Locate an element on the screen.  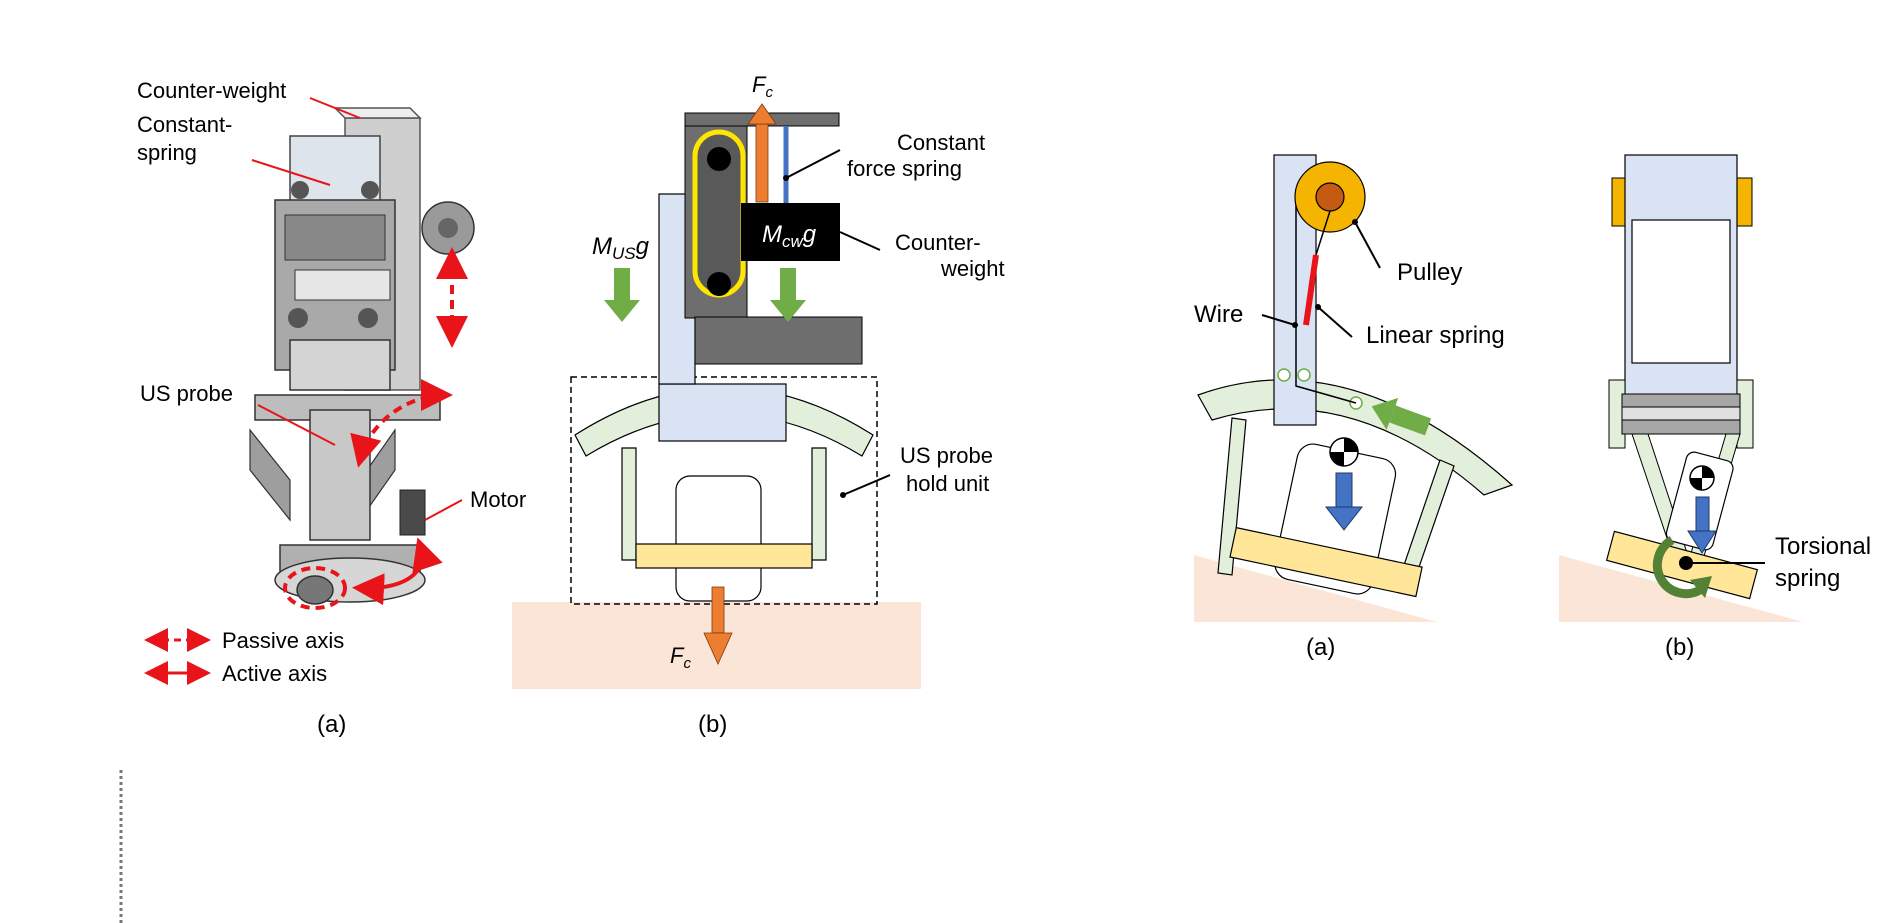
gravity-arrow-b is located at coordinates (1702, 542).